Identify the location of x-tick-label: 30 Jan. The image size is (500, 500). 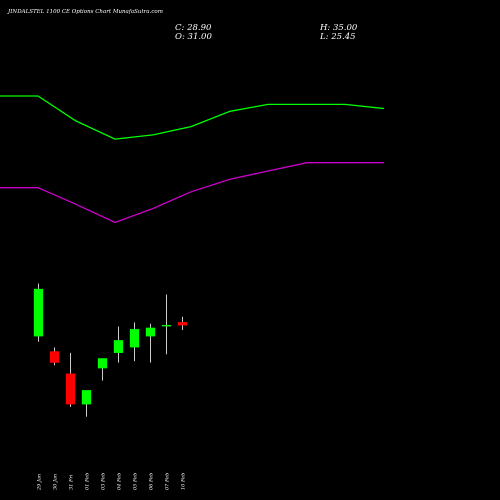
(56, 482).